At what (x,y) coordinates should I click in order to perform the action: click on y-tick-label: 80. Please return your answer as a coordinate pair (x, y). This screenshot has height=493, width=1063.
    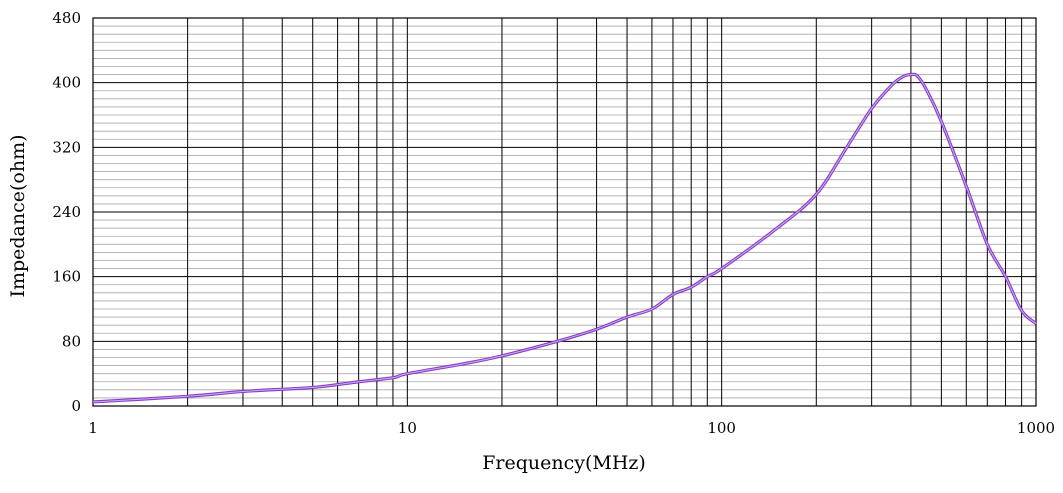
    Looking at the image, I should click on (71, 341).